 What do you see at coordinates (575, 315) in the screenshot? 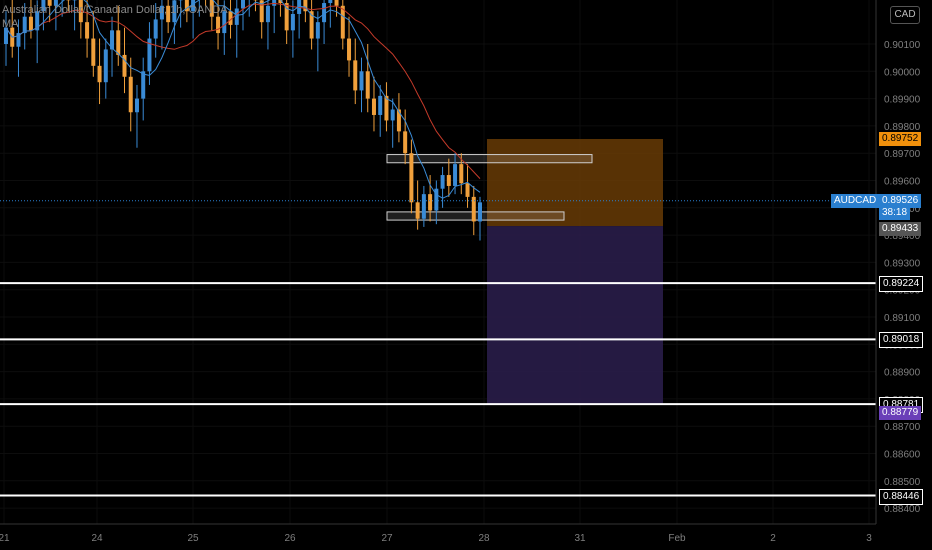
I see `take-profit-zone` at bounding box center [575, 315].